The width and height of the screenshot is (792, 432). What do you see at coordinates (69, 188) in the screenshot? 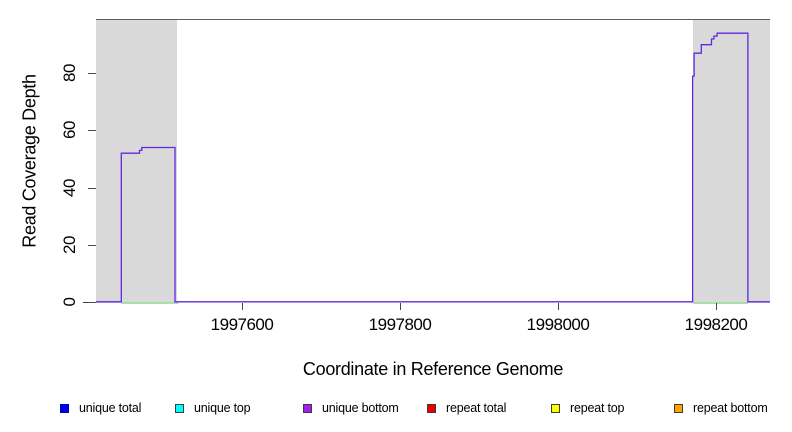
I see `y-tick-label: 40` at bounding box center [69, 188].